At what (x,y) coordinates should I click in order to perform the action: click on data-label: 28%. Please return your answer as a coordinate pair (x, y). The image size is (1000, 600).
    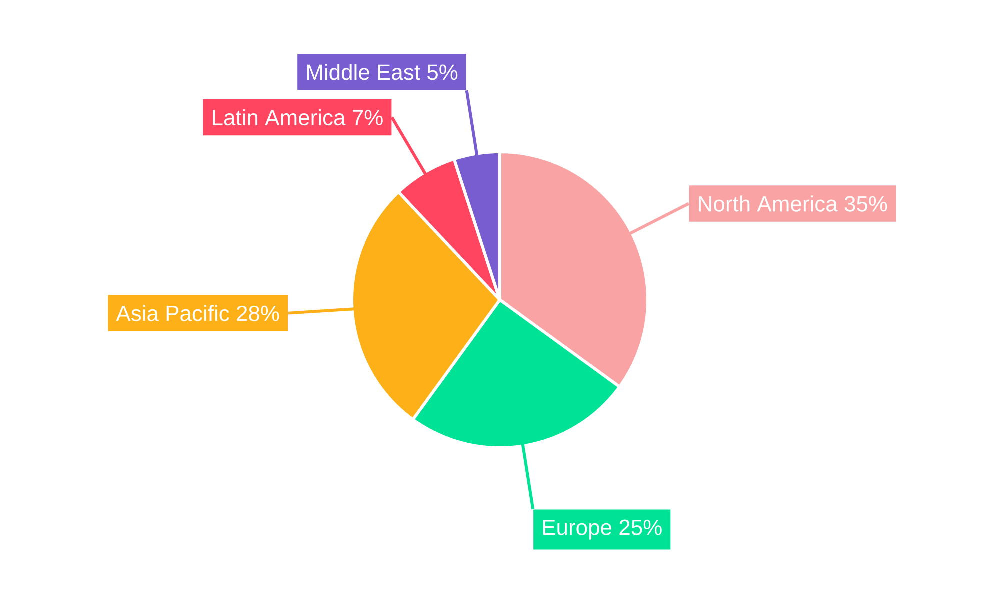
    Looking at the image, I should click on (258, 314).